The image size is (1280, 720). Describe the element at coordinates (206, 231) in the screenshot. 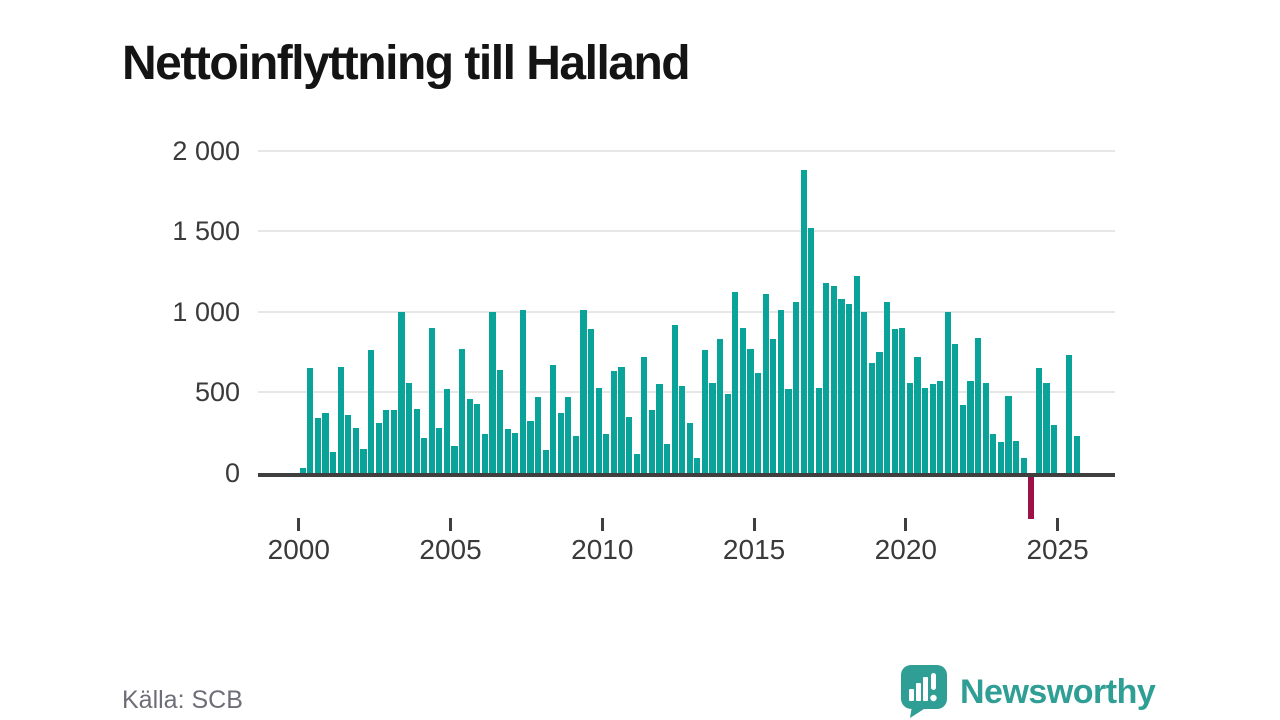

I see `y-tick-label: 1 500` at that location.